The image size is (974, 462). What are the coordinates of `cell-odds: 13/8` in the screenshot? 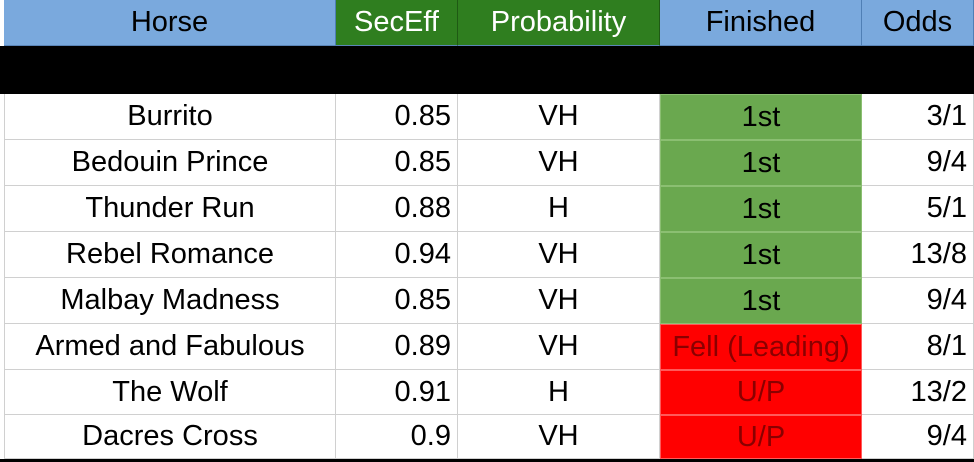 It's located at (918, 255).